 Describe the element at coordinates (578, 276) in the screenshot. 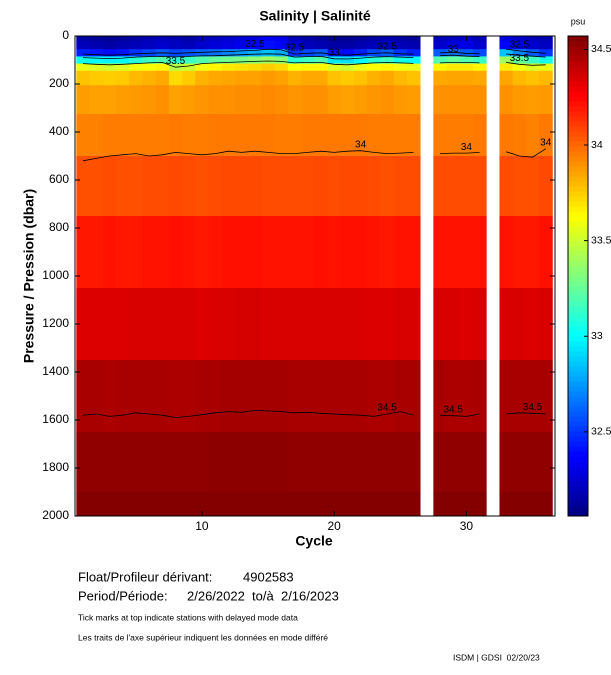

I see `colorbar-frame` at that location.